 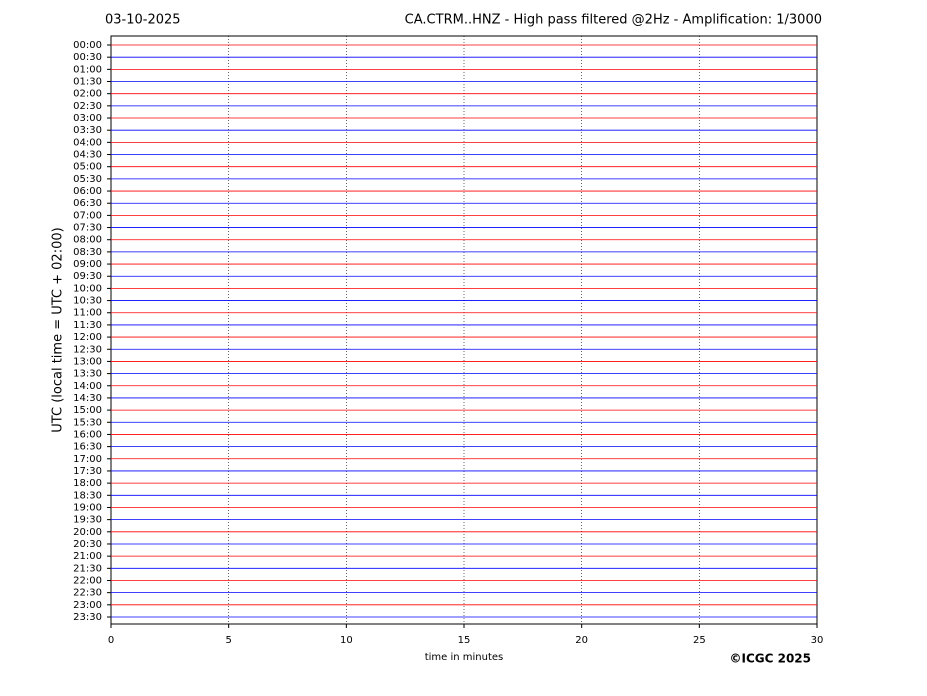 I want to click on y-tick-label: 00:00, so click(x=87, y=45).